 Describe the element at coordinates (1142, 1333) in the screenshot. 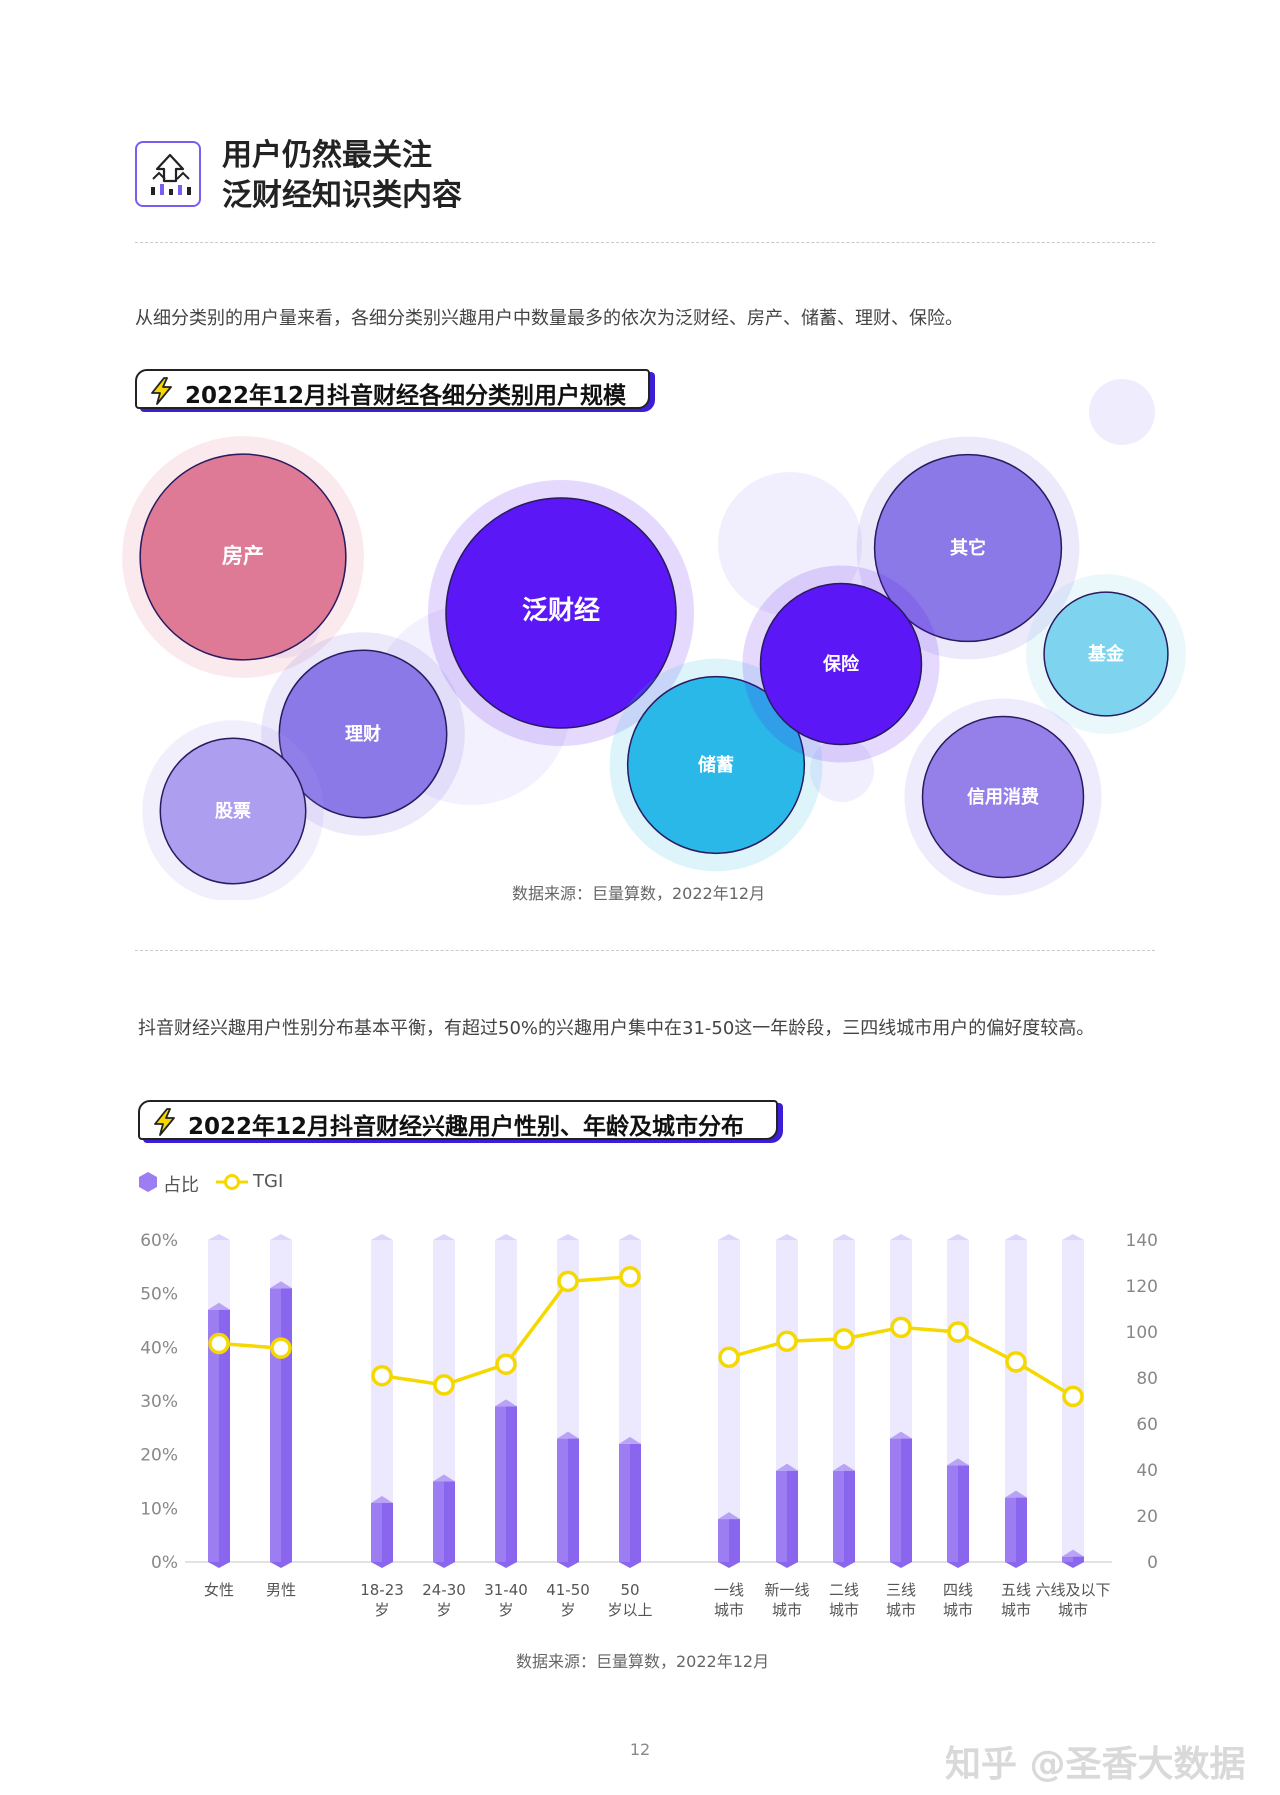

I see `y-right-tick: 100` at that location.